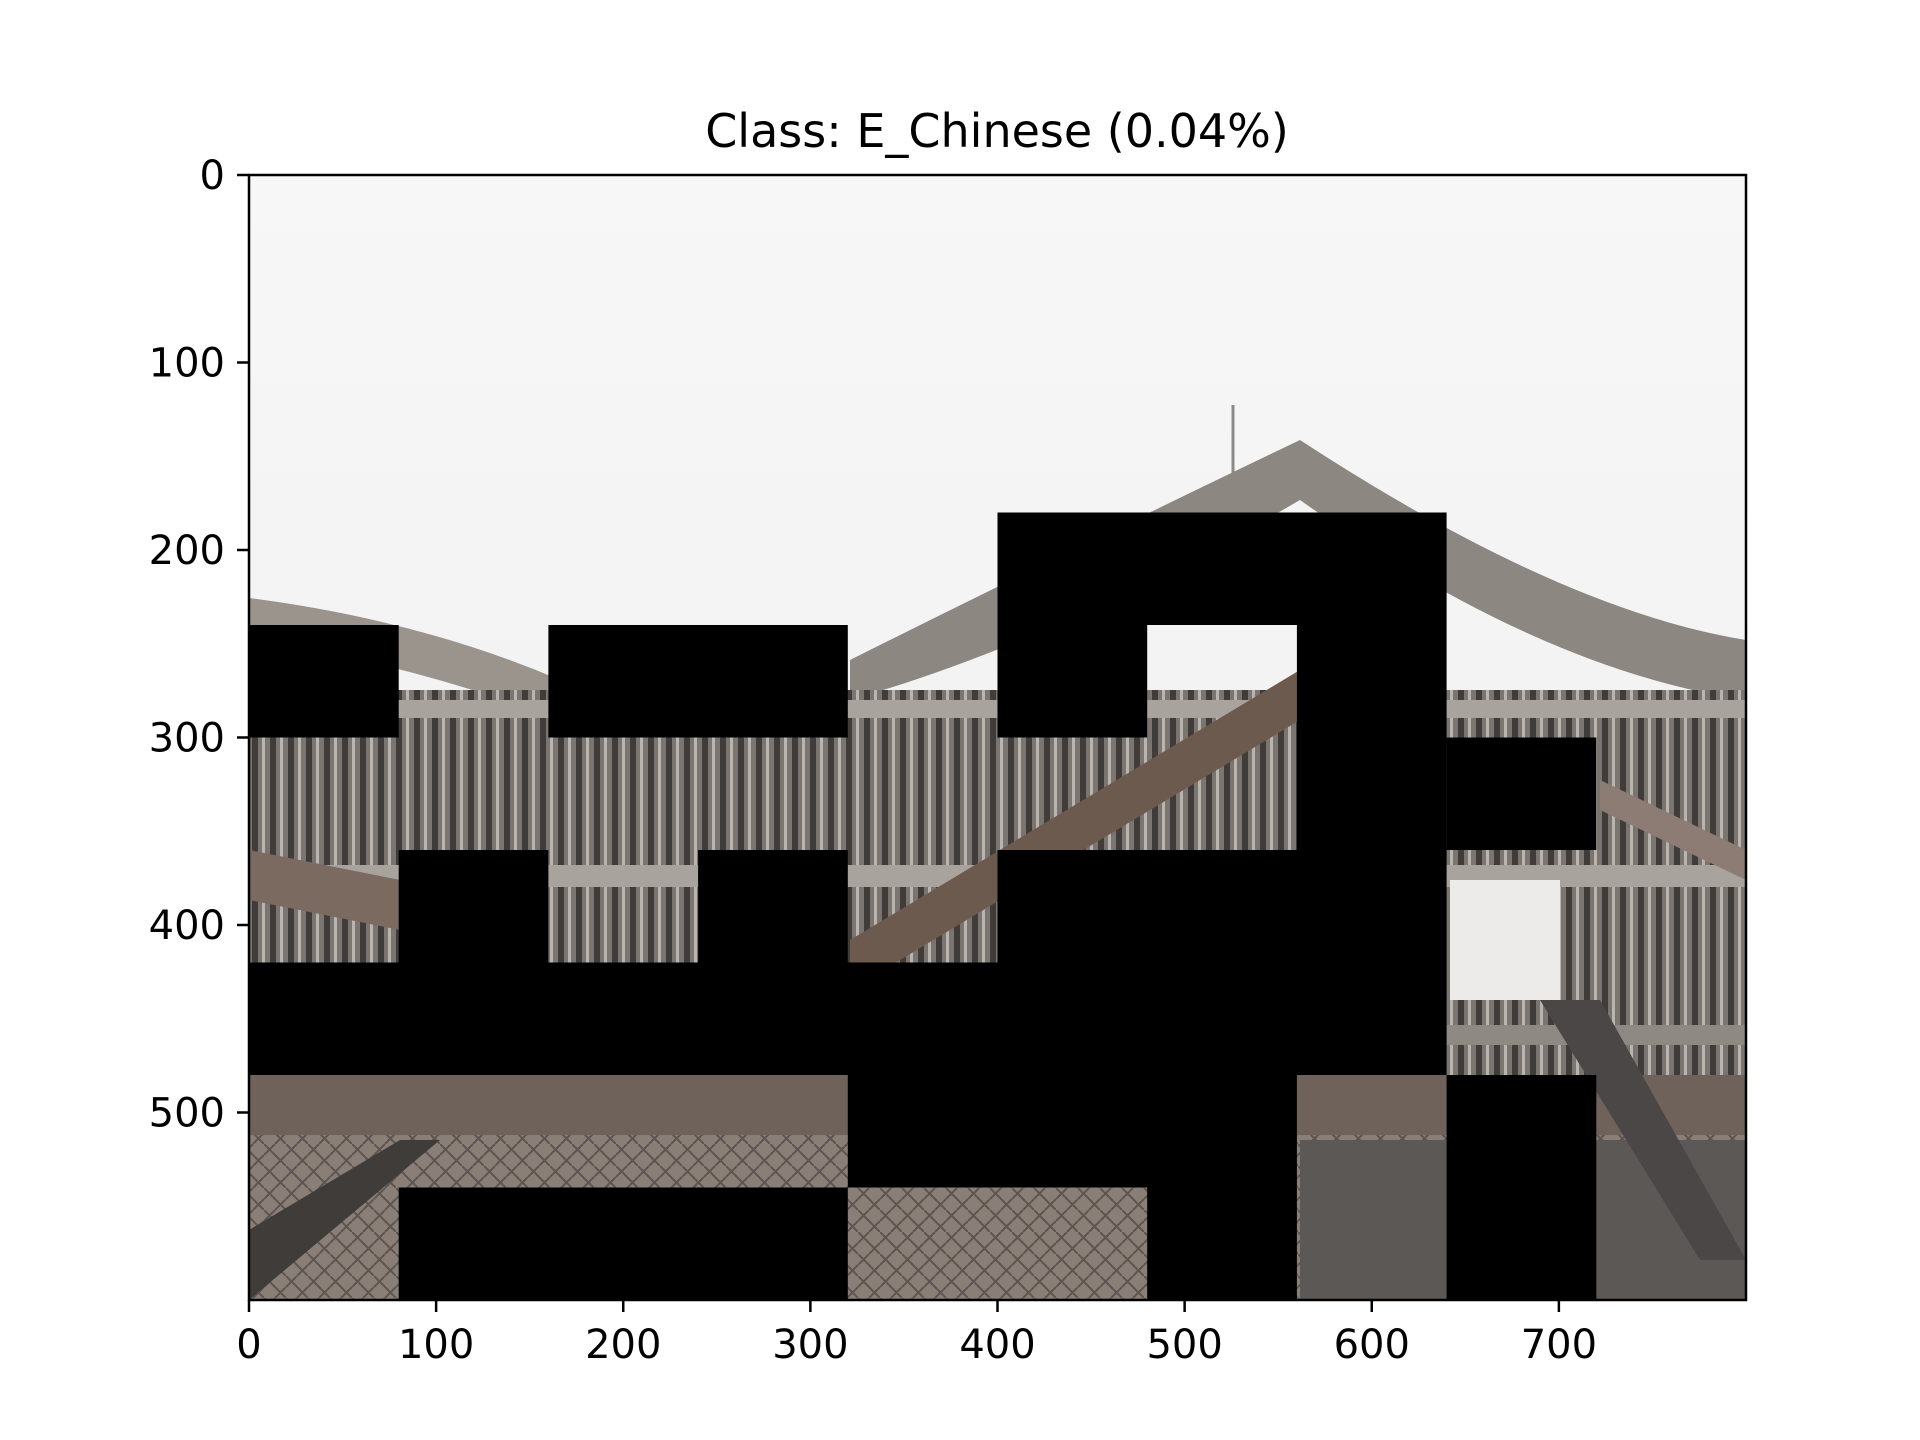 The width and height of the screenshot is (1920, 1440). Describe the element at coordinates (199, 645) in the screenshot. I see `y-axis: 0 100 200 300 400 500` at that location.